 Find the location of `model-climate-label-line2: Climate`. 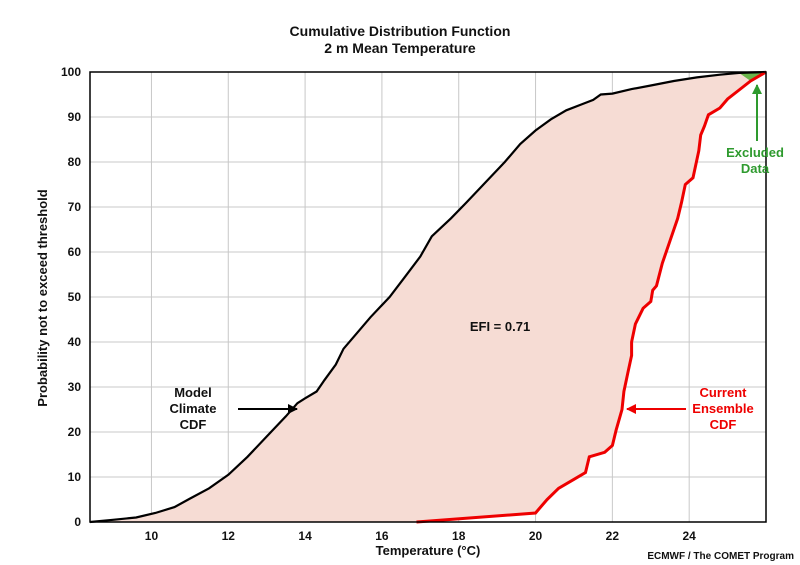

model-climate-label-line2: Climate is located at coordinates (193, 408).